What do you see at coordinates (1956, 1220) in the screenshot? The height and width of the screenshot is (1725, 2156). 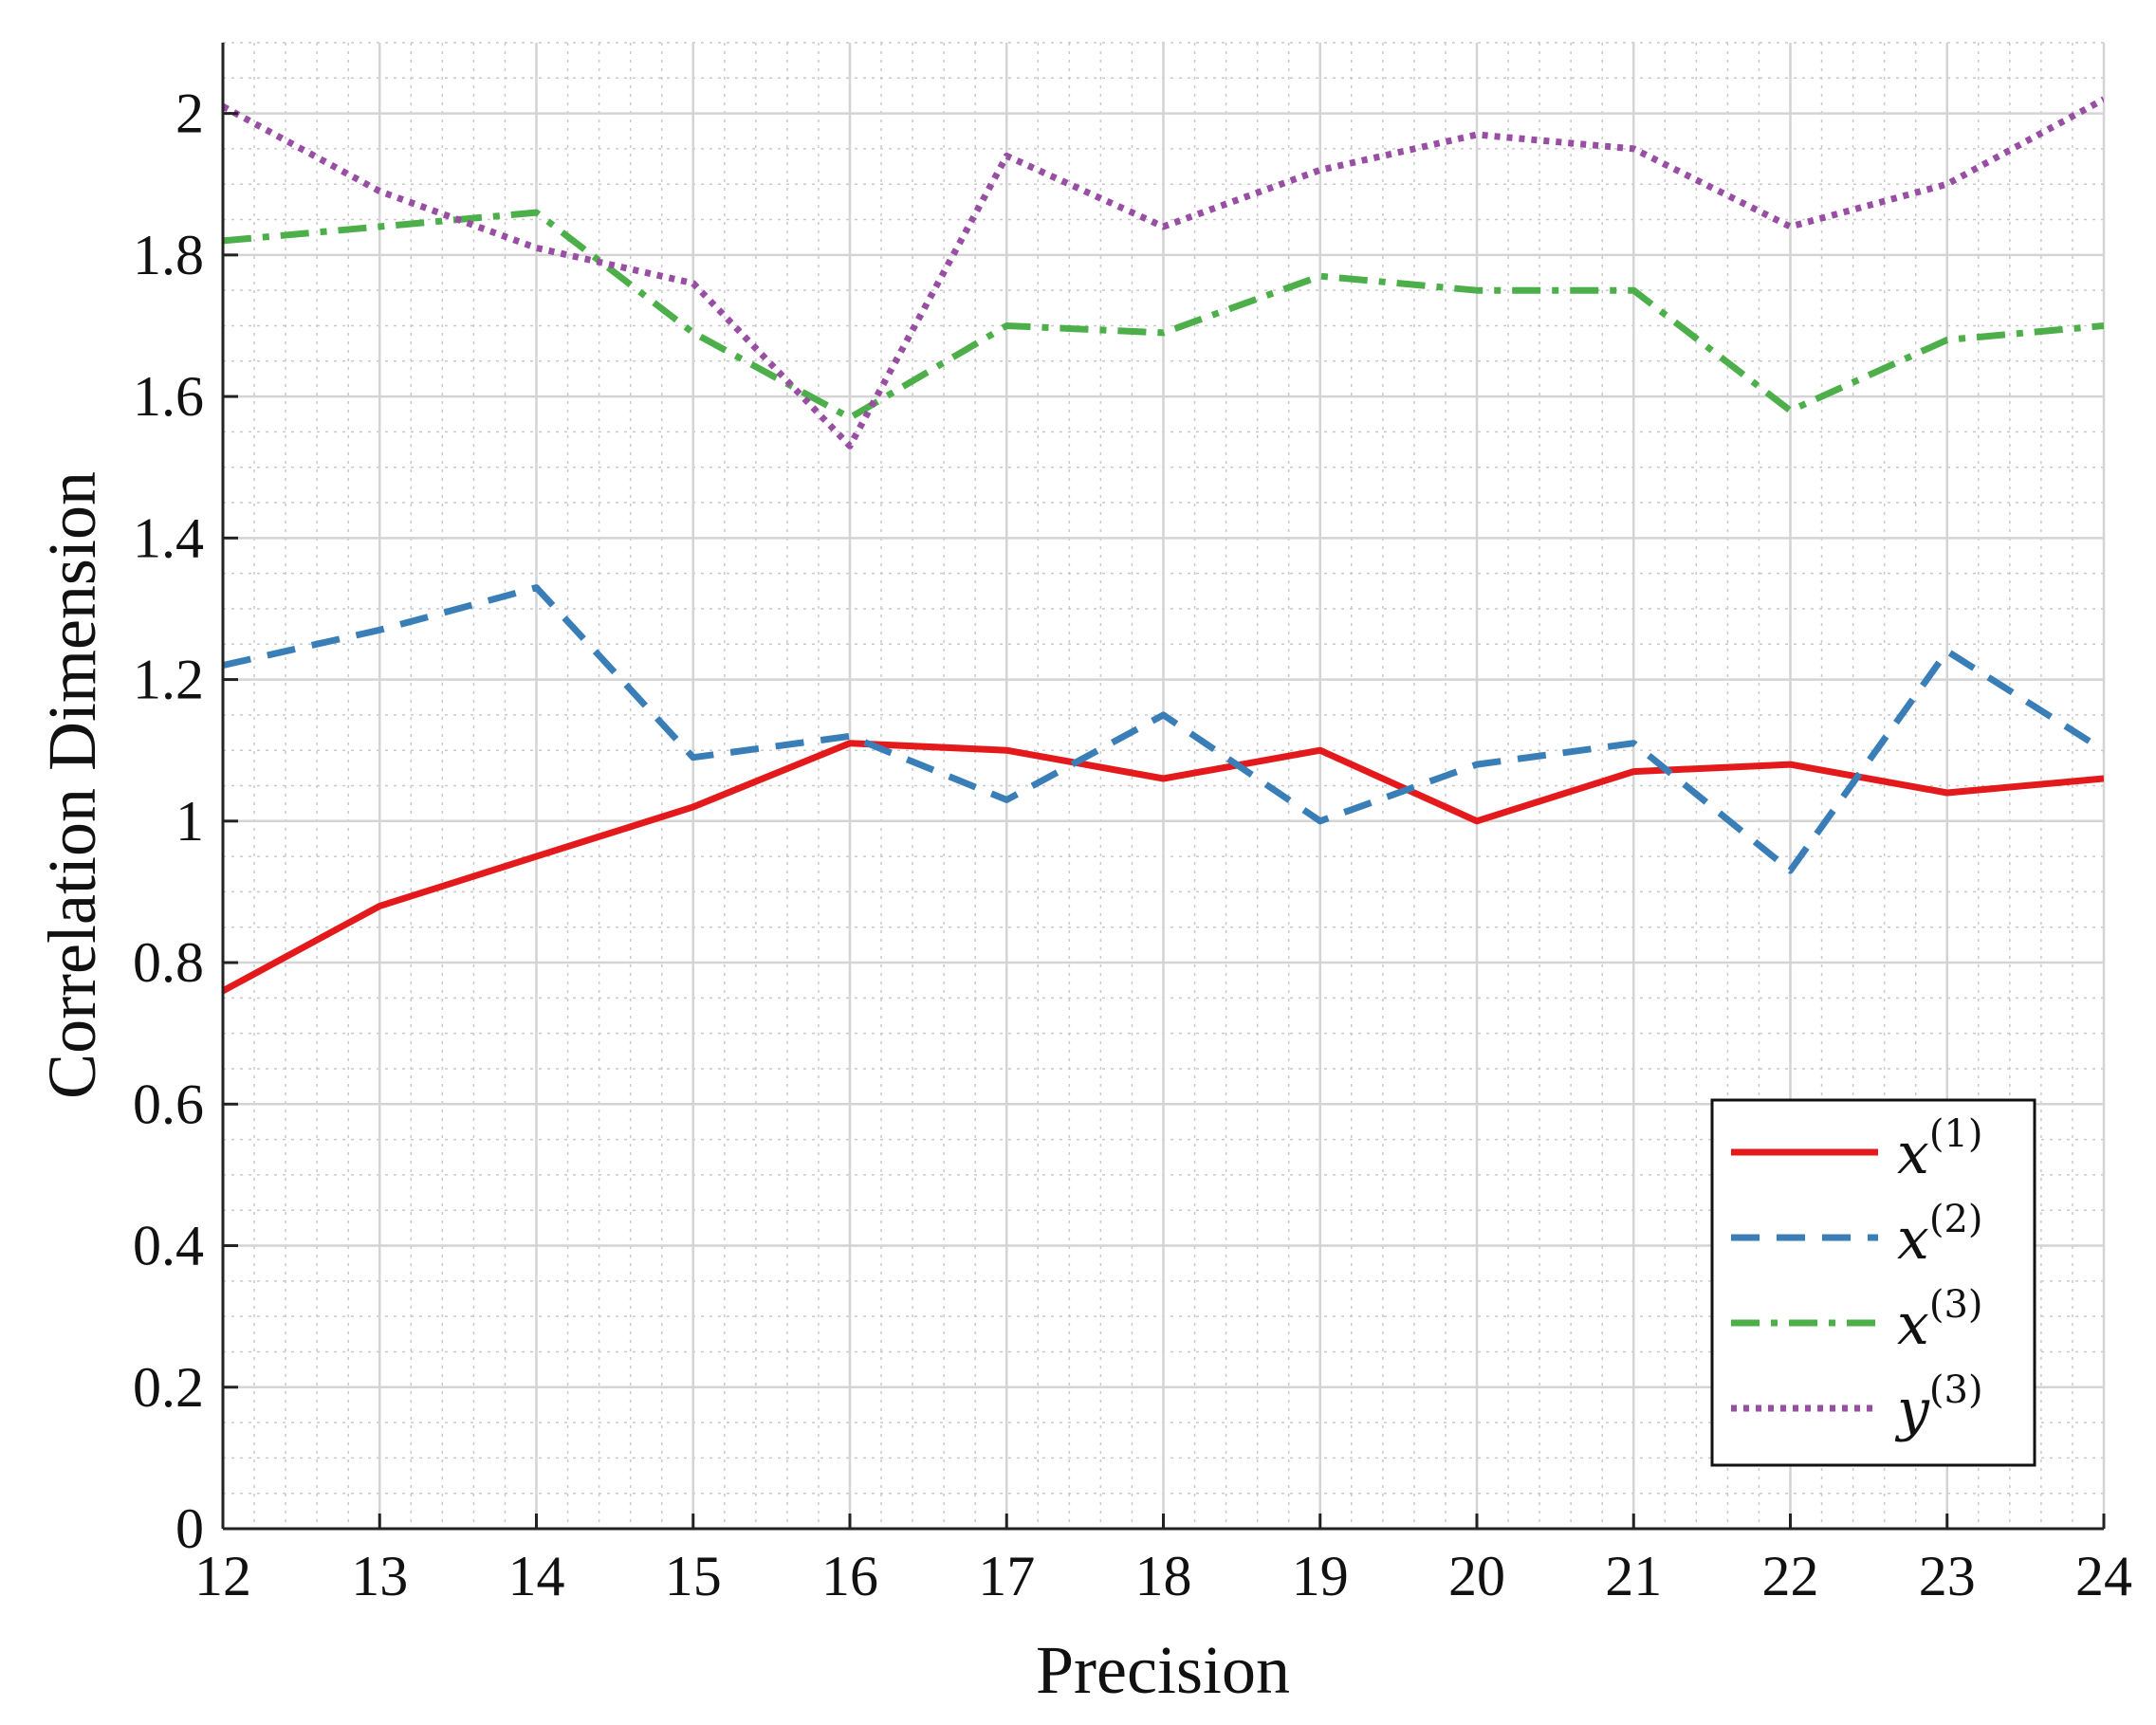 I see `legend-superscript: (2)` at bounding box center [1956, 1220].